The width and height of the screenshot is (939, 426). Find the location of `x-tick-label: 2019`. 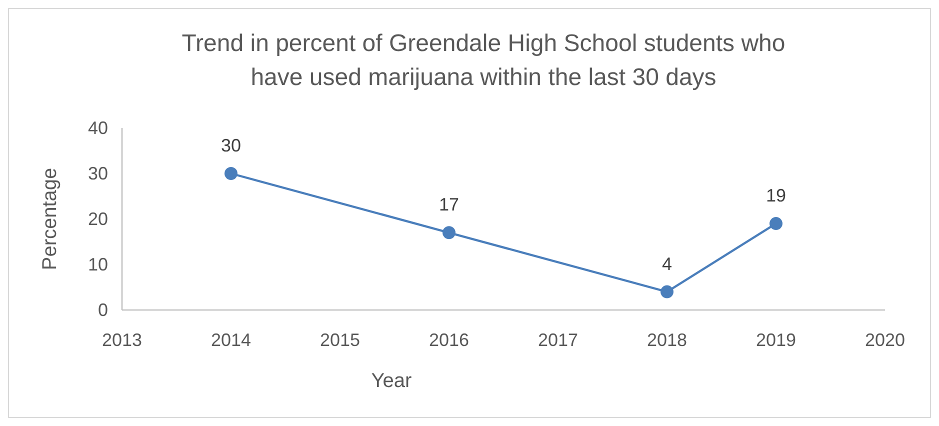

x-tick-label: 2019 is located at coordinates (776, 340).